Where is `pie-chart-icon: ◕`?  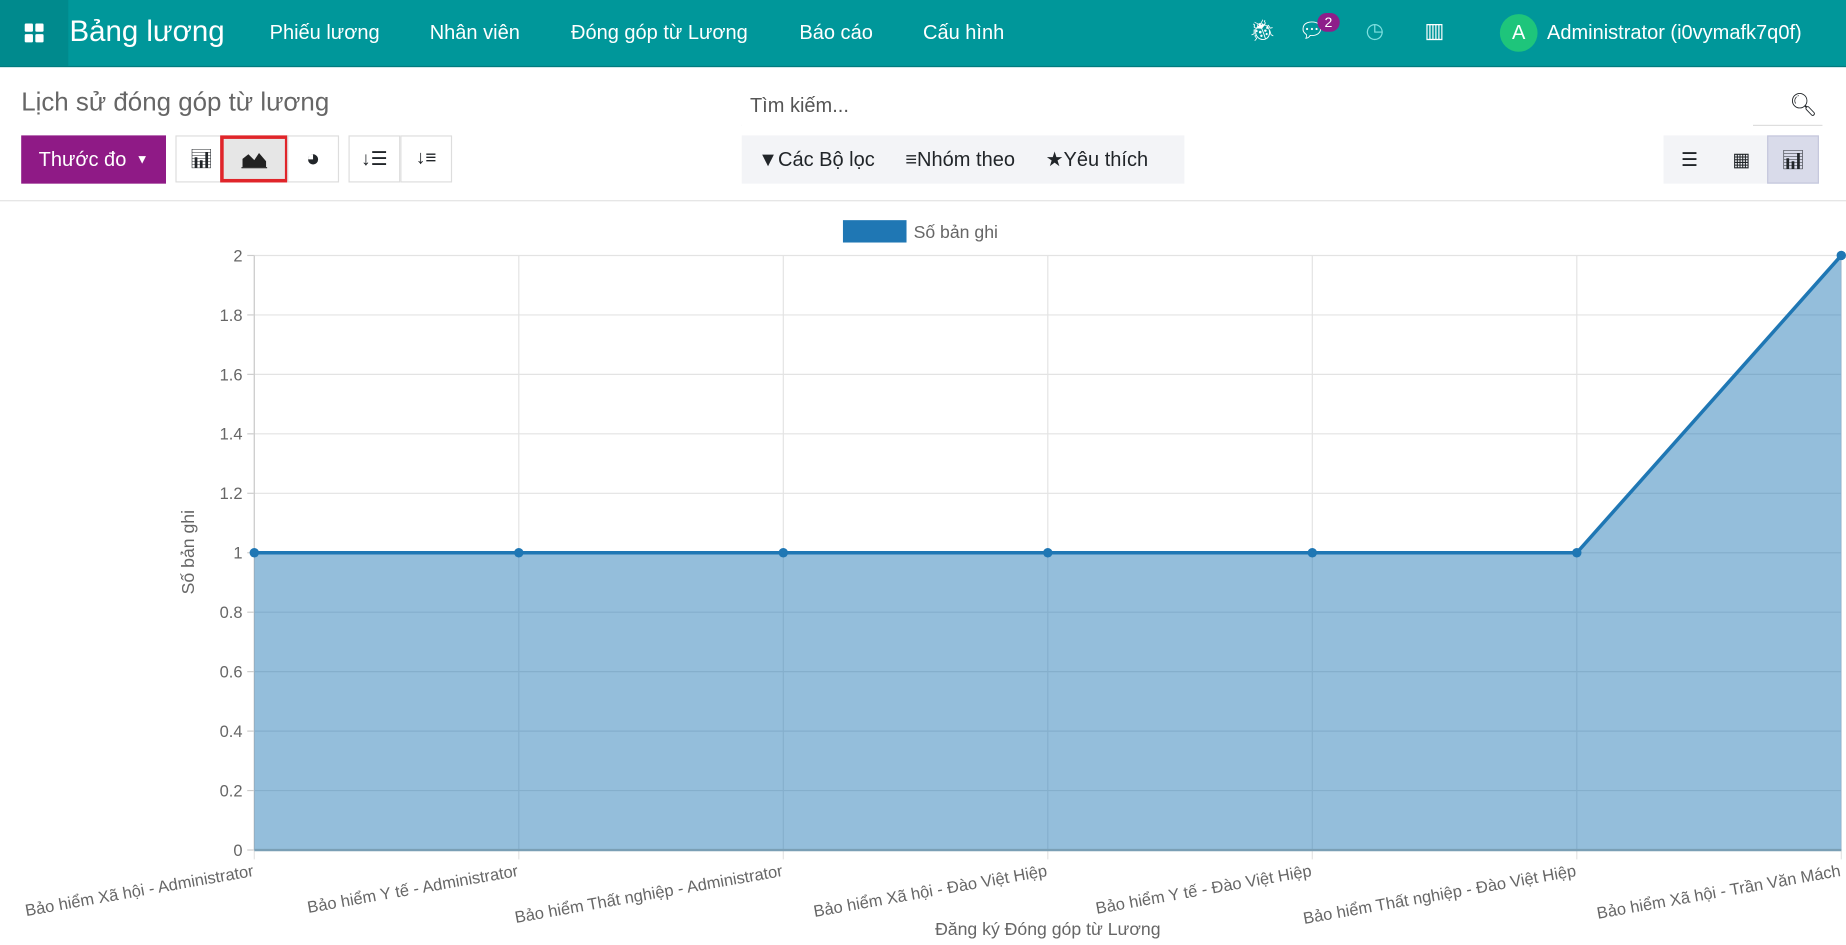
pie-chart-icon: ◕ is located at coordinates (313, 158).